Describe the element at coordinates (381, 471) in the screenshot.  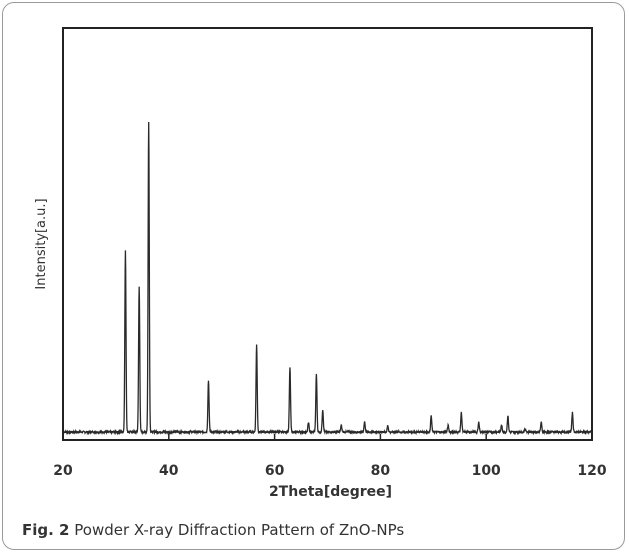
I see `x-tick-label: 80` at that location.